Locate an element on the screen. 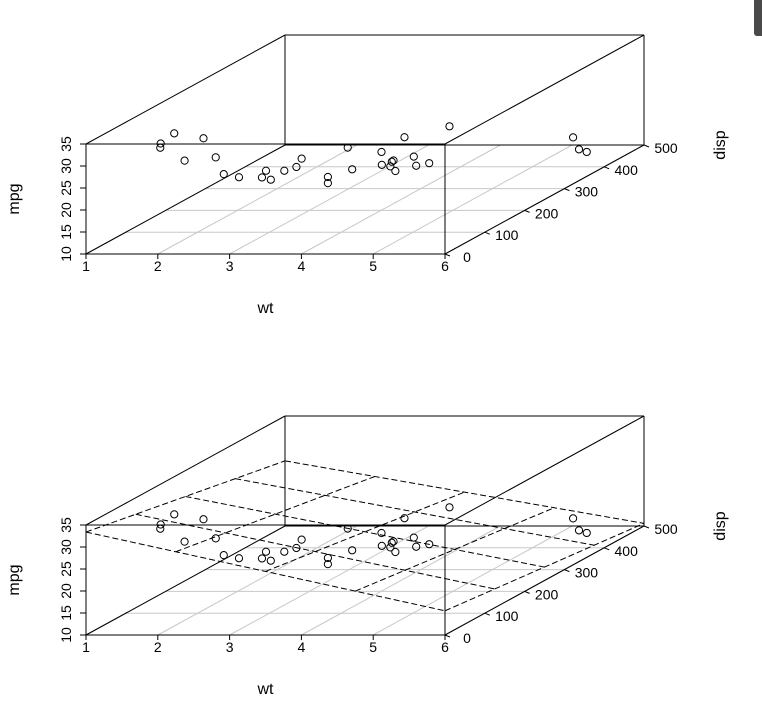 The height and width of the screenshot is (705, 762). y-tick-label: 300 is located at coordinates (587, 573).